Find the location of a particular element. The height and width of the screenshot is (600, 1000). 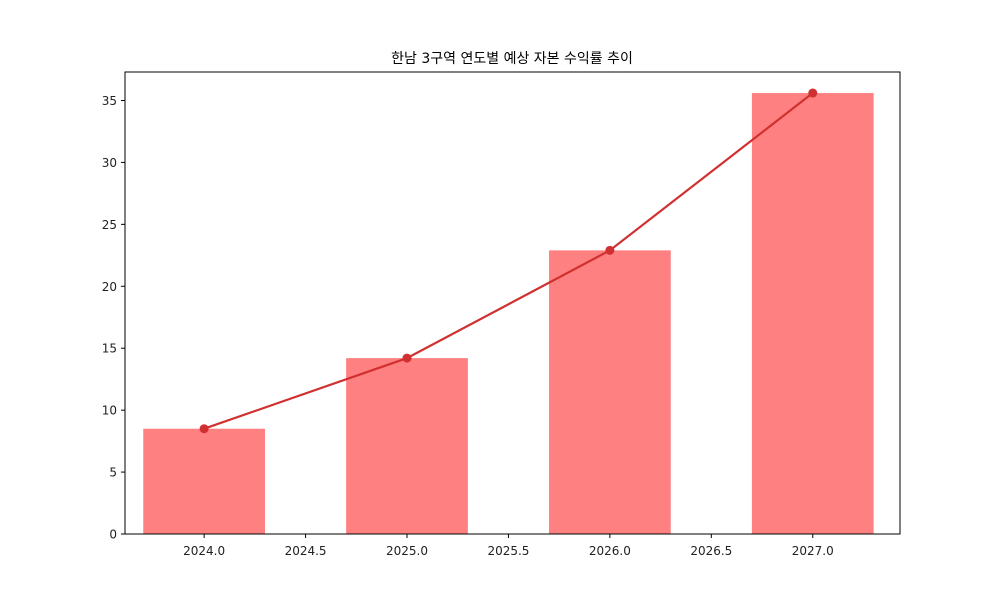

y-tick-label: 25 is located at coordinates (109, 225).